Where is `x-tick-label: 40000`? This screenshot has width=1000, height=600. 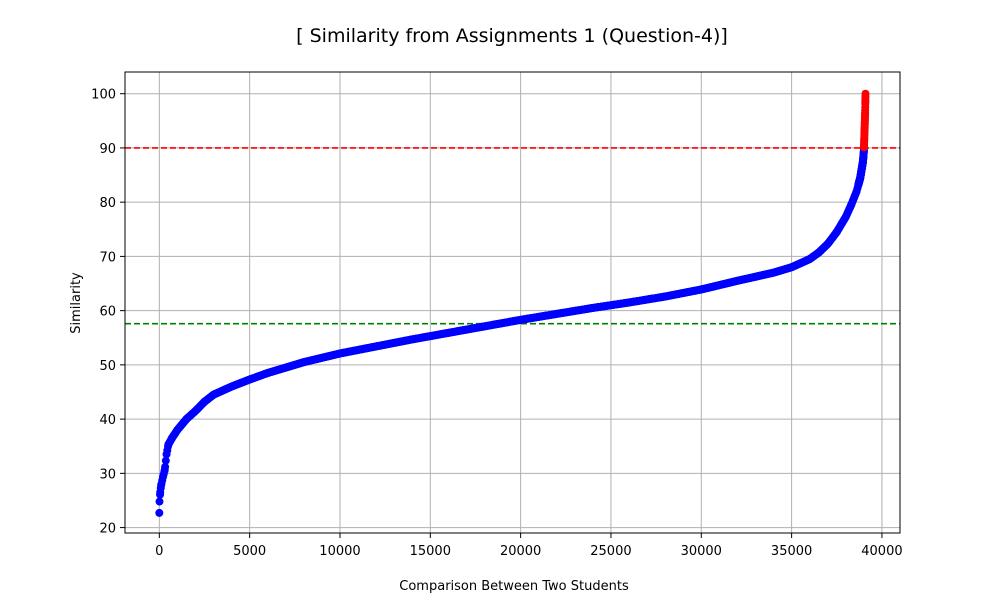
x-tick-label: 40000 is located at coordinates (881, 551).